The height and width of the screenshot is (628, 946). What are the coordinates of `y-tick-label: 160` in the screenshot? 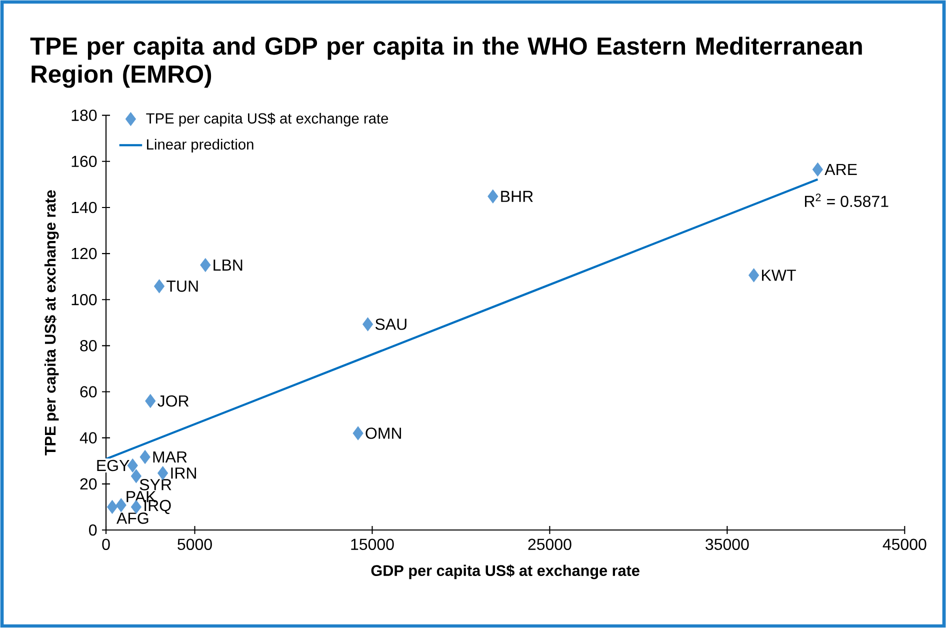 It's located at (84, 162).